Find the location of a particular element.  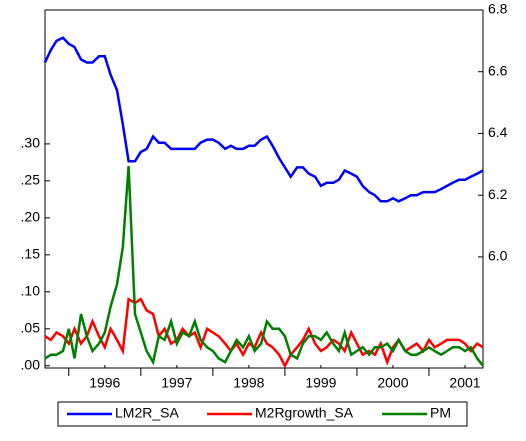

x-tick-label: 1999 is located at coordinates (320, 383).